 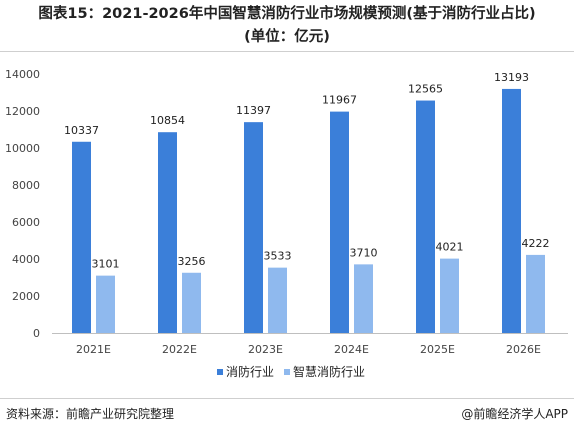 I want to click on data-label: 3533, so click(x=278, y=256).